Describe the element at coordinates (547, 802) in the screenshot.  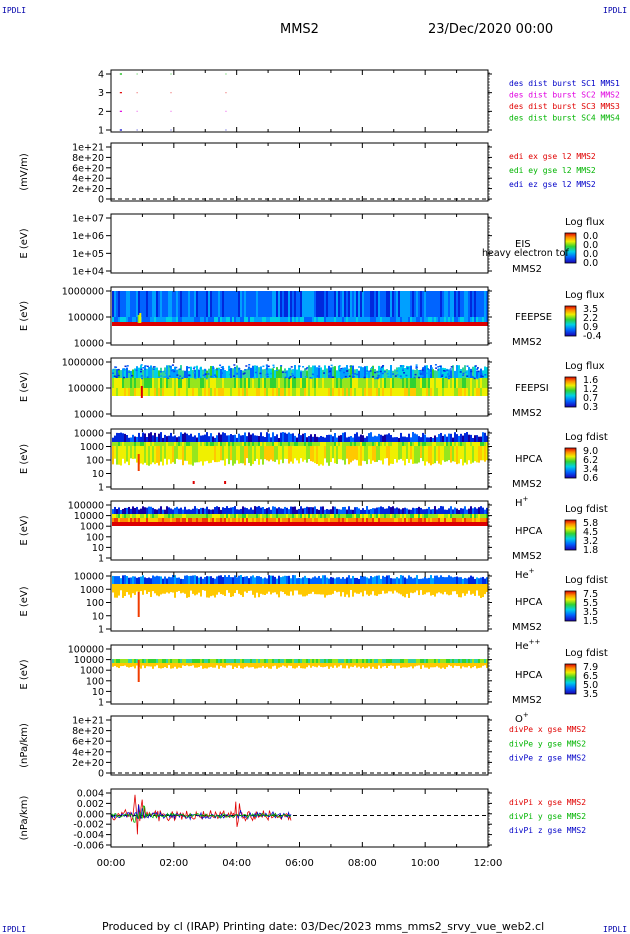
I see `legend-entry: divPi x gse MMS2` at that location.